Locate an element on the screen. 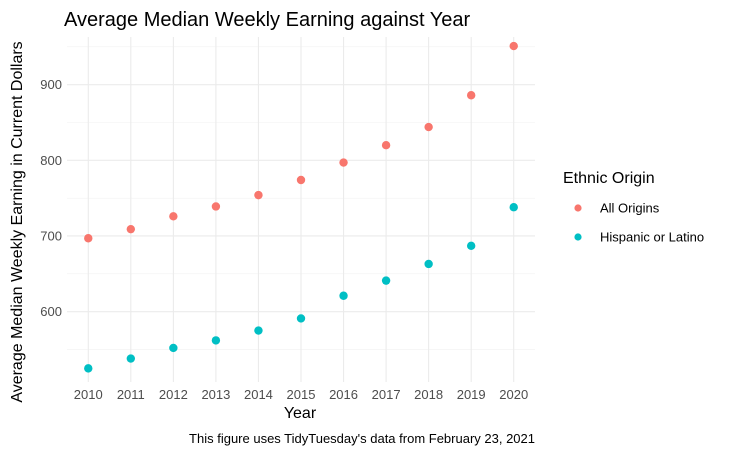 This screenshot has width=737, height=455. x-tick-label: 2014 is located at coordinates (258, 394).